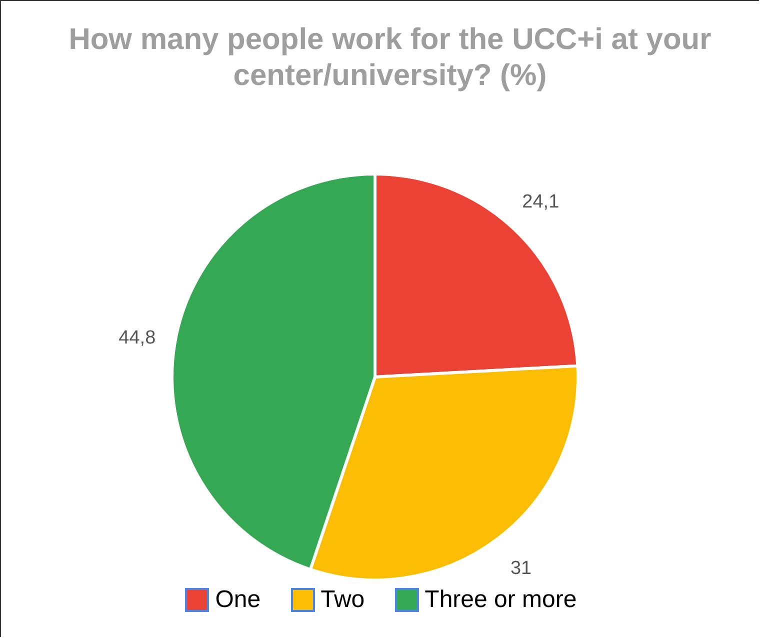 The width and height of the screenshot is (762, 638). Describe the element at coordinates (390, 58) in the screenshot. I see `chart-title: How many people work for the UCC+i at your center/university? (%)` at that location.